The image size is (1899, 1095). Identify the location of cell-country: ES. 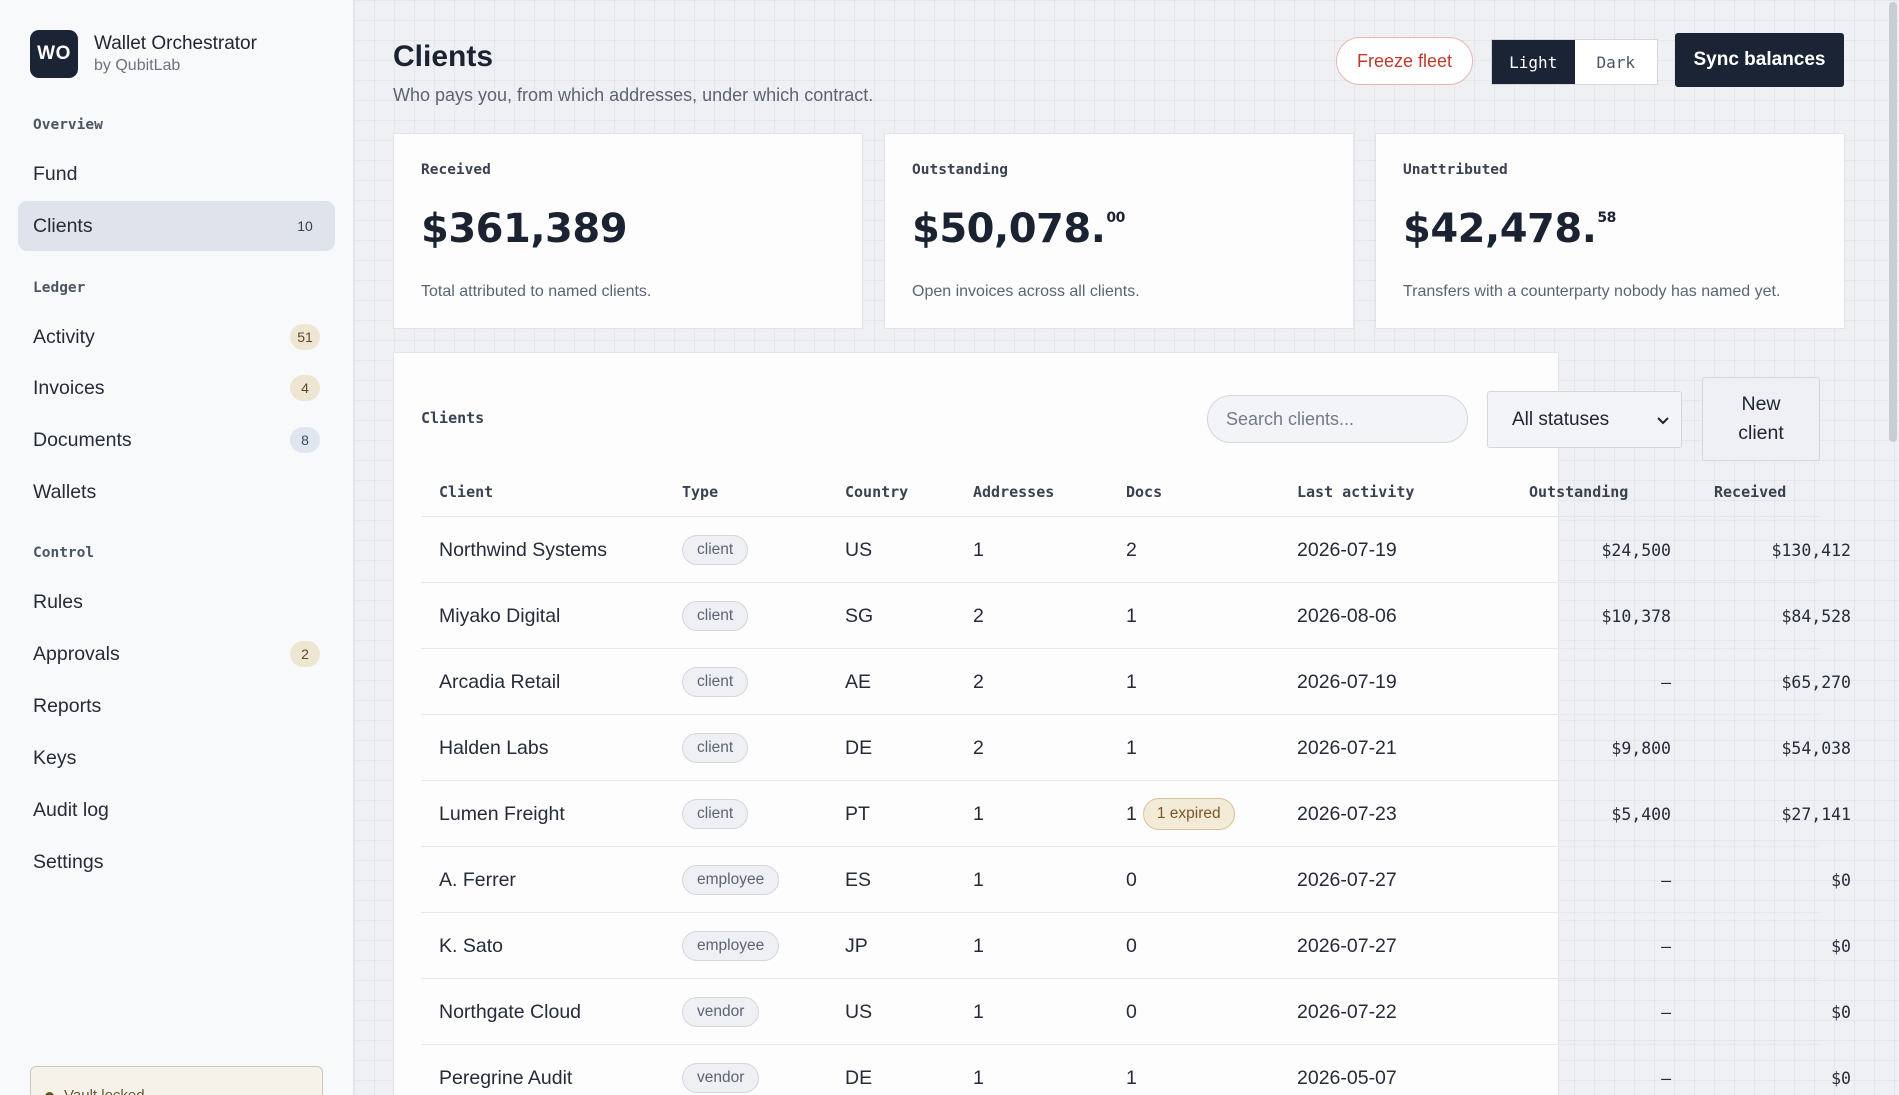
(858, 879).